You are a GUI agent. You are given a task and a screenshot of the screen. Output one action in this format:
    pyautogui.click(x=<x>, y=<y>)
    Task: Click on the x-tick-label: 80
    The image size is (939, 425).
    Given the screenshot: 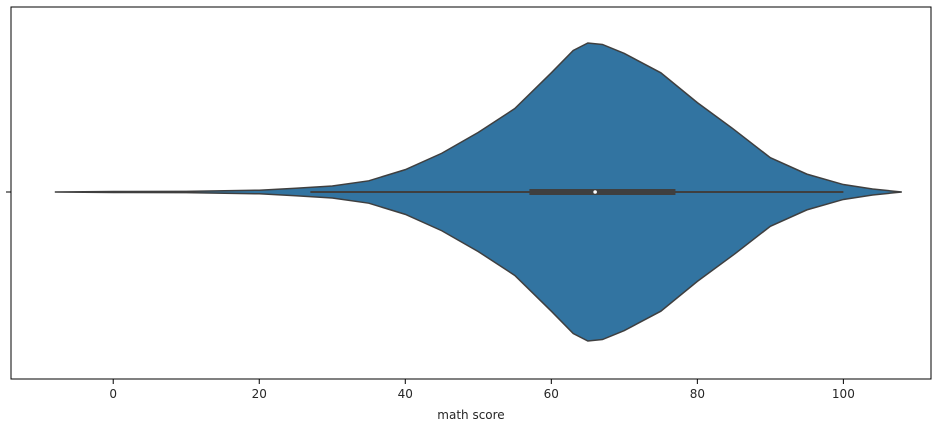 What is the action you would take?
    pyautogui.click(x=697, y=394)
    